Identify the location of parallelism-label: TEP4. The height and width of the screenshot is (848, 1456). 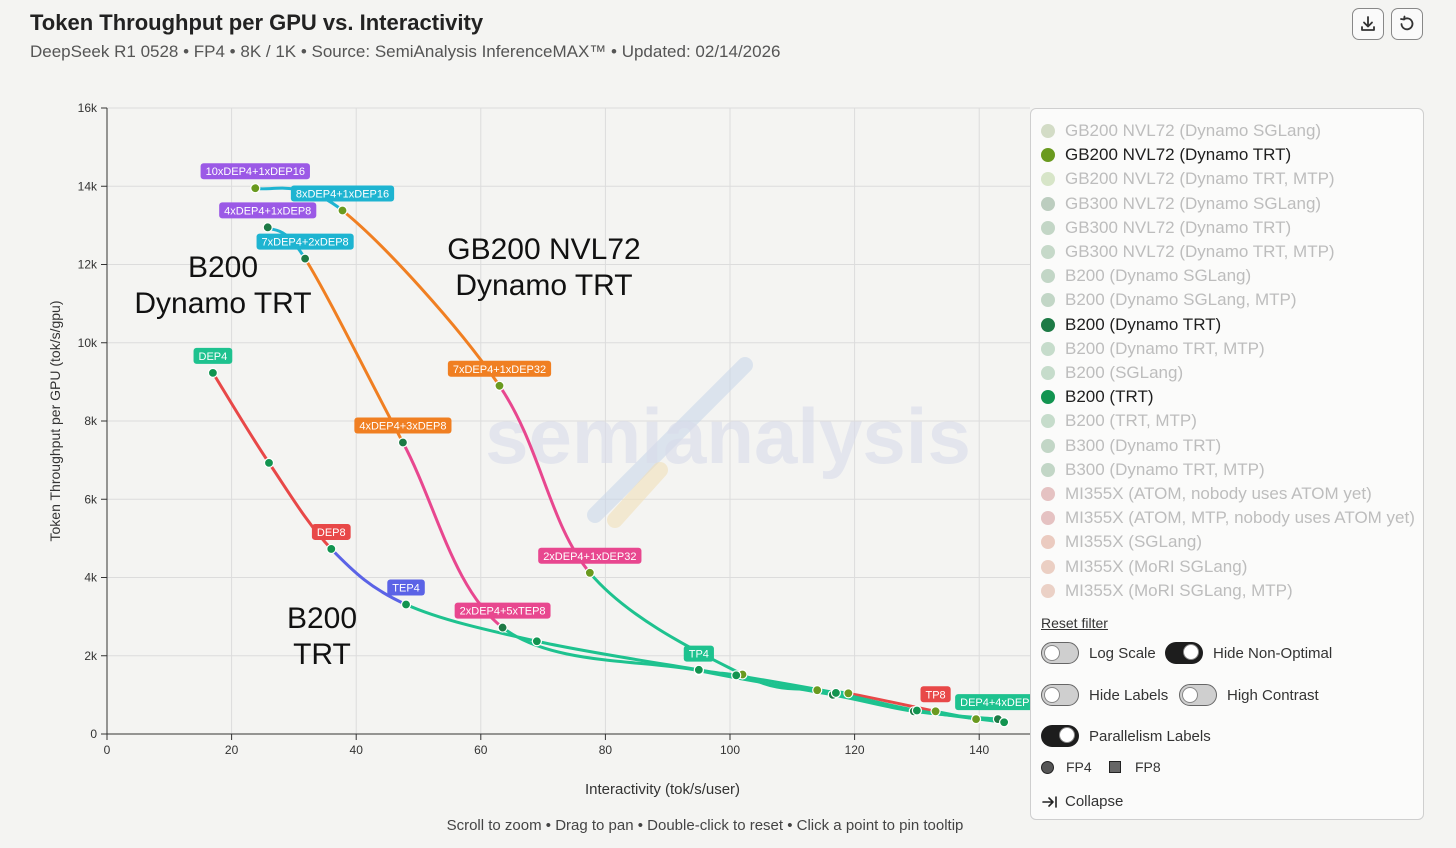
(406, 588).